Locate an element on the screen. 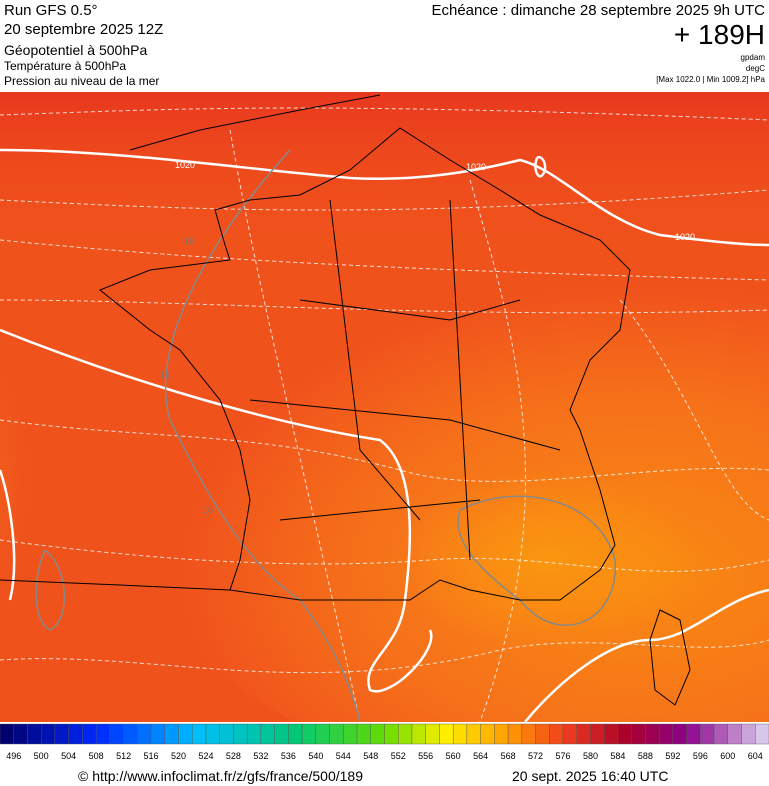 This screenshot has width=769, height=786. colorbar-label: 504 is located at coordinates (68, 756).